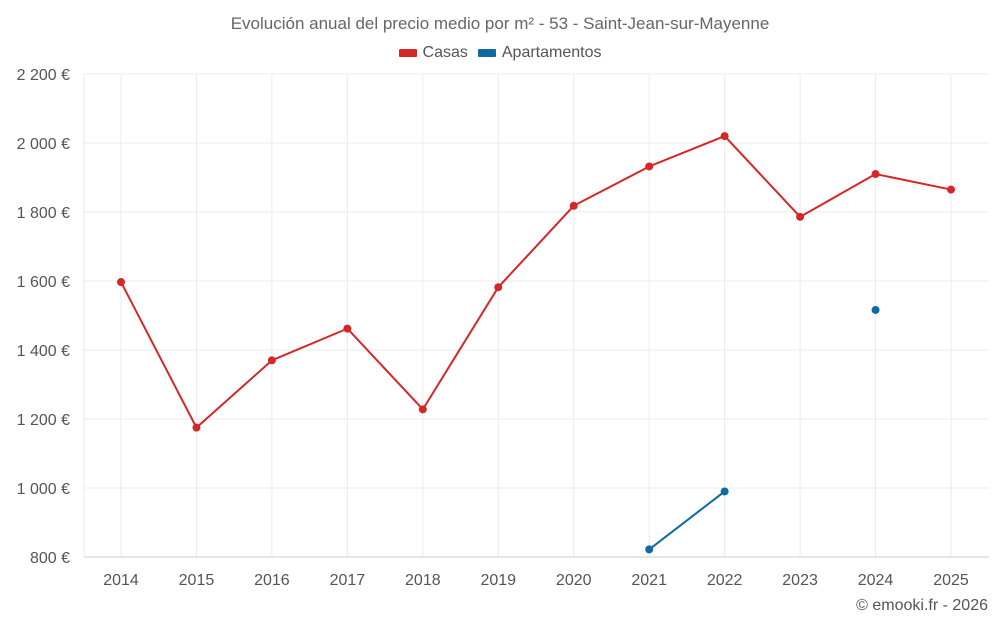  I want to click on x-tick-label: 2020, so click(574, 580).